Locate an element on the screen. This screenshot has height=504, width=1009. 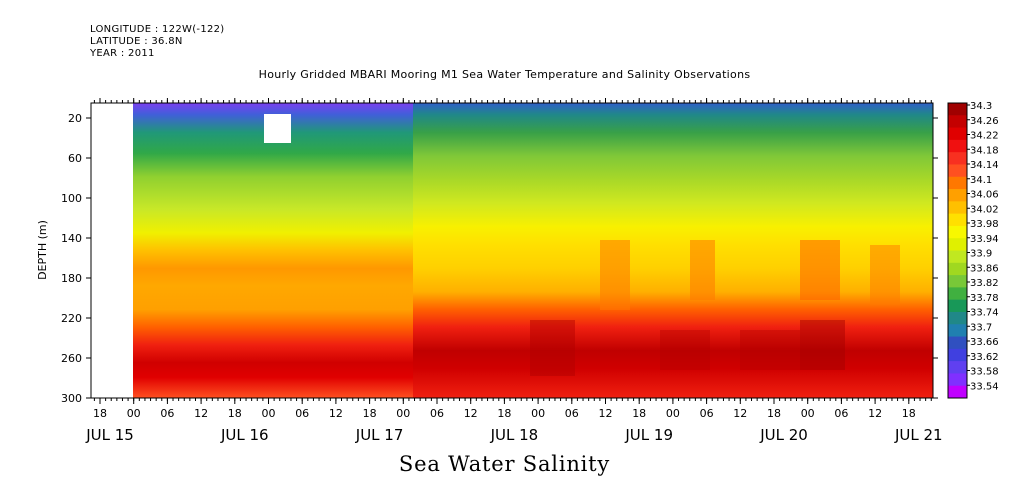
colorbar-frame is located at coordinates (957, 250).